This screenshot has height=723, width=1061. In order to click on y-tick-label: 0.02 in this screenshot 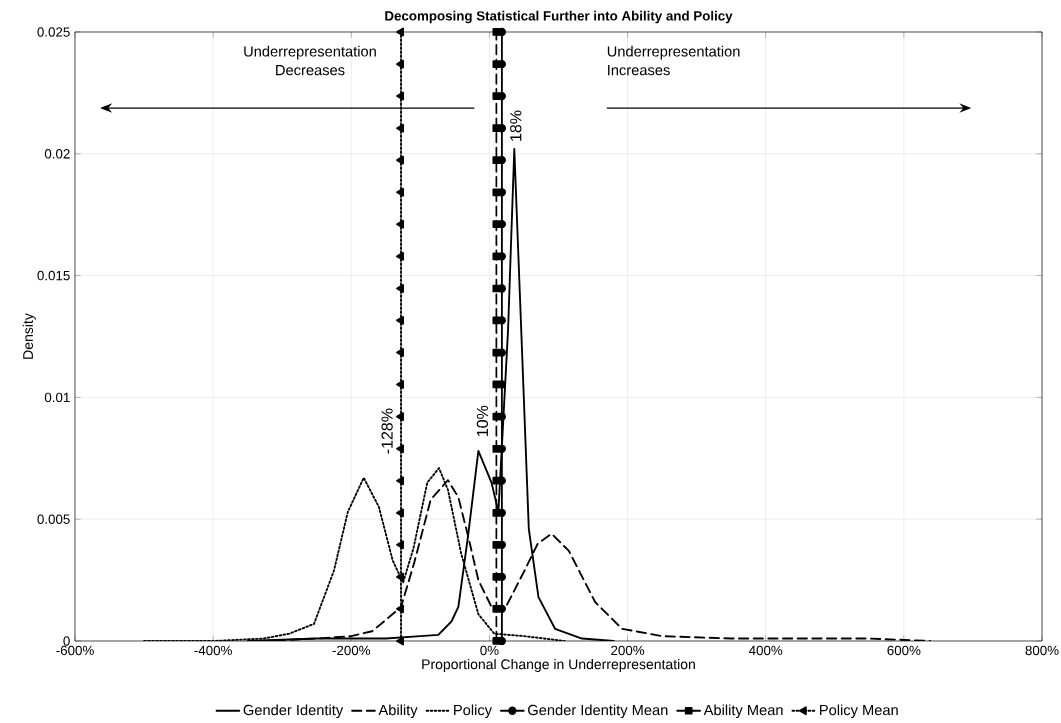, I will do `click(57, 154)`.